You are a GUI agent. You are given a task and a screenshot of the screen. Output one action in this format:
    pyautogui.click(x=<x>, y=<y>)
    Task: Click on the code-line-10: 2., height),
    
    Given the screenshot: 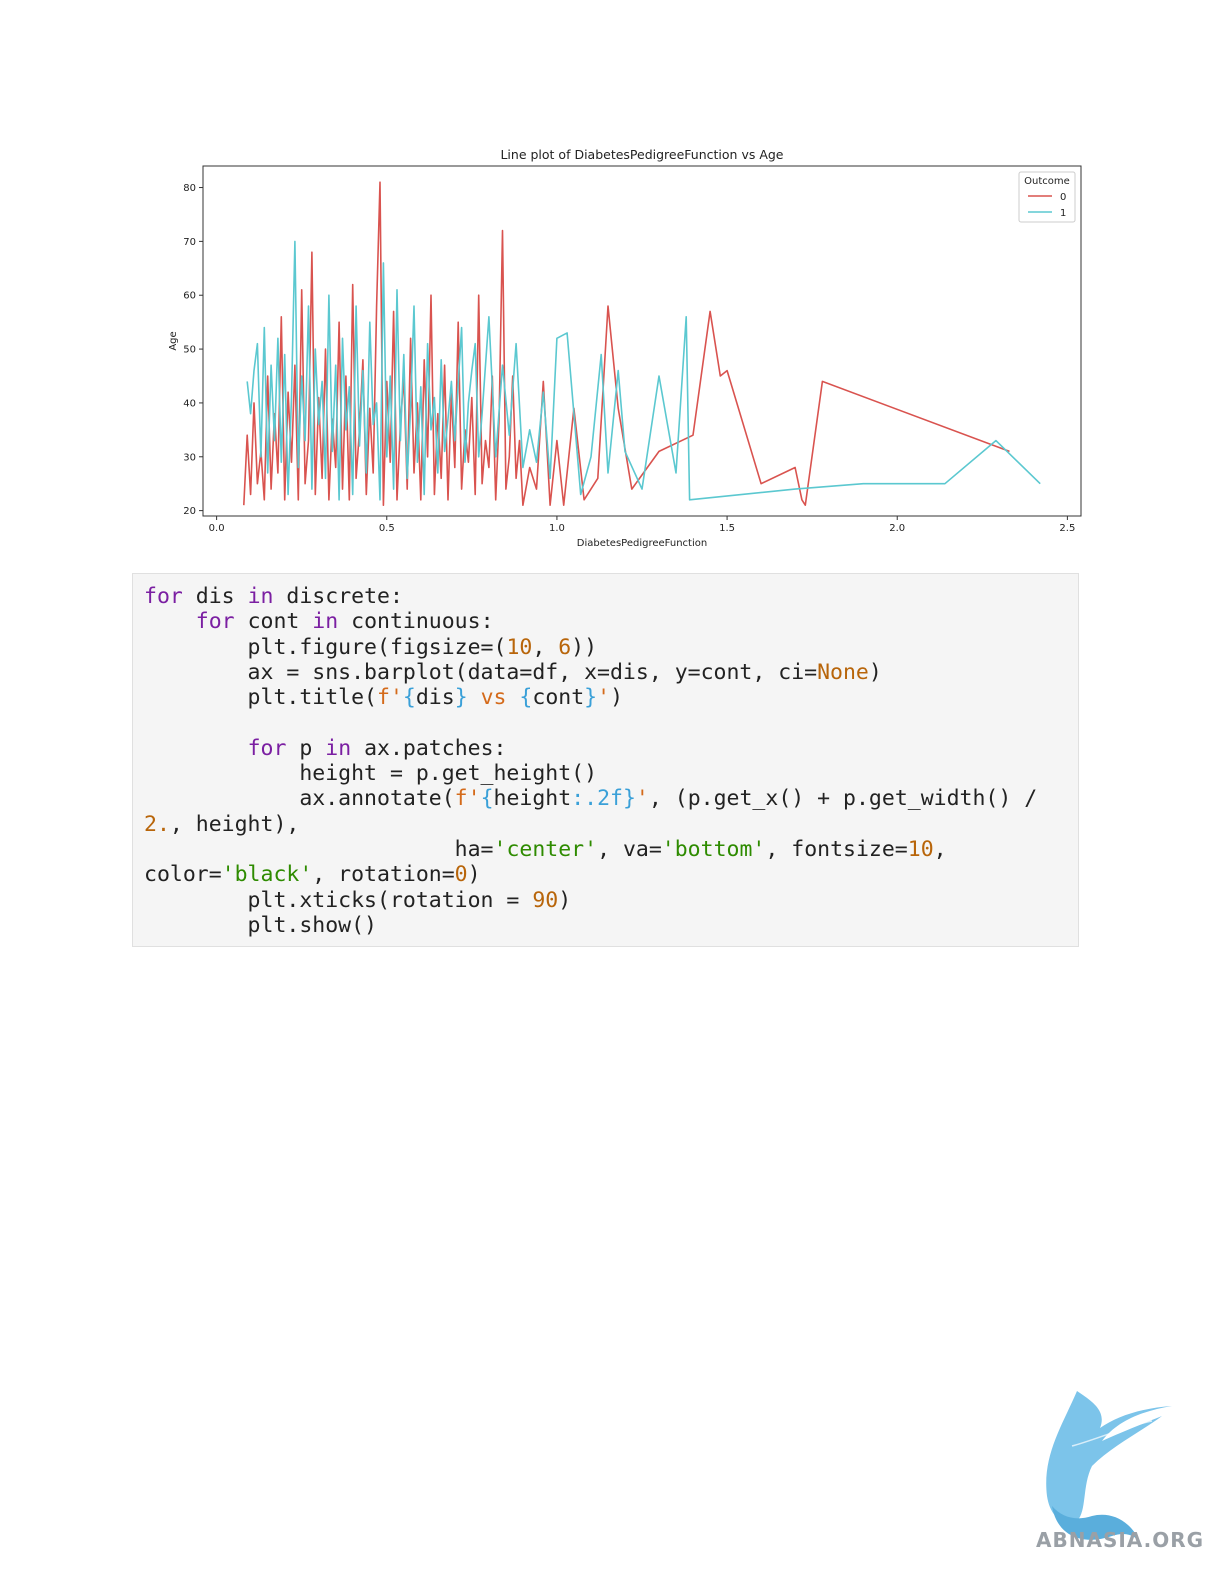 What is the action you would take?
    pyautogui.click(x=222, y=824)
    